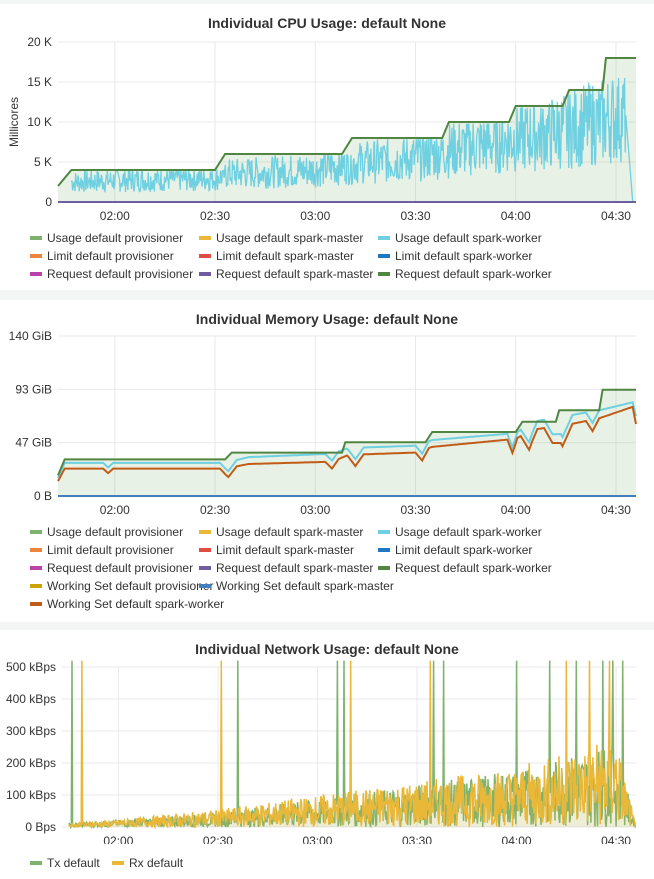 This screenshot has height=879, width=654. What do you see at coordinates (120, 568) in the screenshot?
I see `legend-label: Request default provisioner` at bounding box center [120, 568].